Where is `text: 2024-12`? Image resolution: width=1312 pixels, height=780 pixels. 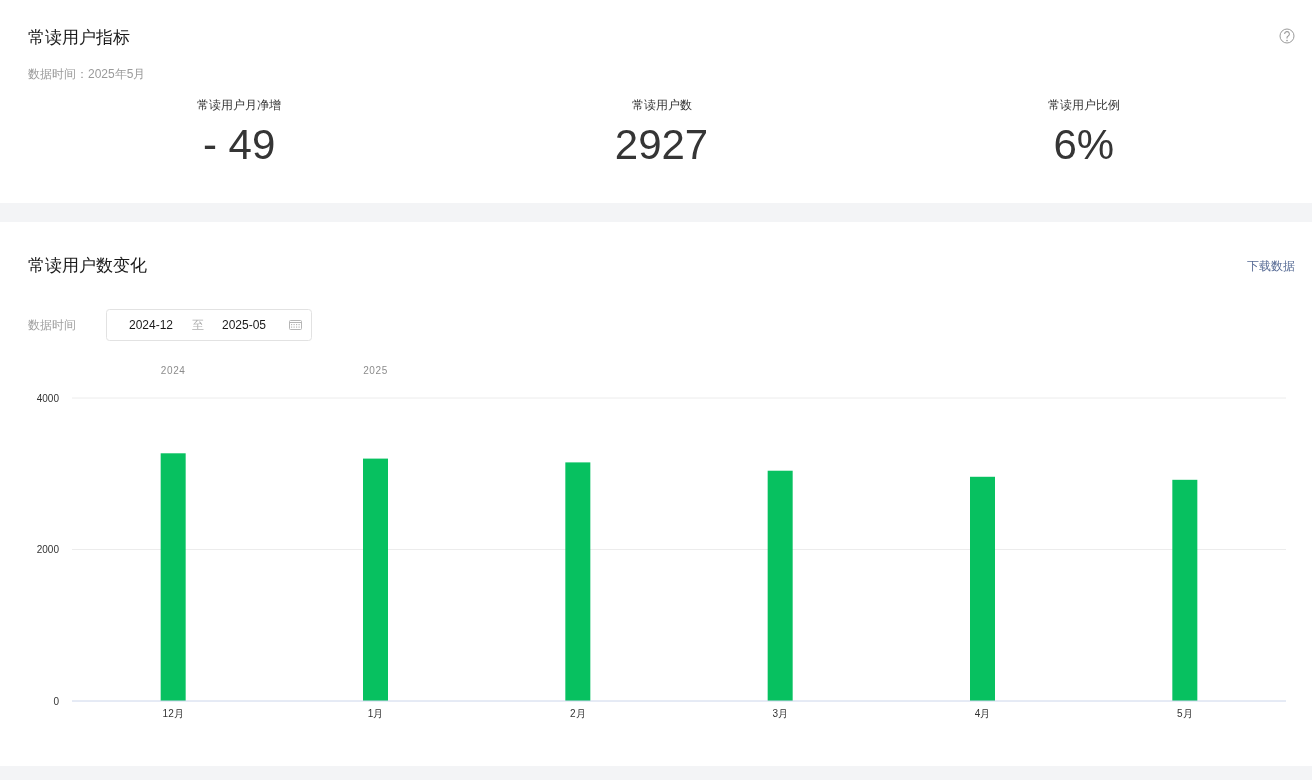
text: 2024-12 is located at coordinates (151, 325).